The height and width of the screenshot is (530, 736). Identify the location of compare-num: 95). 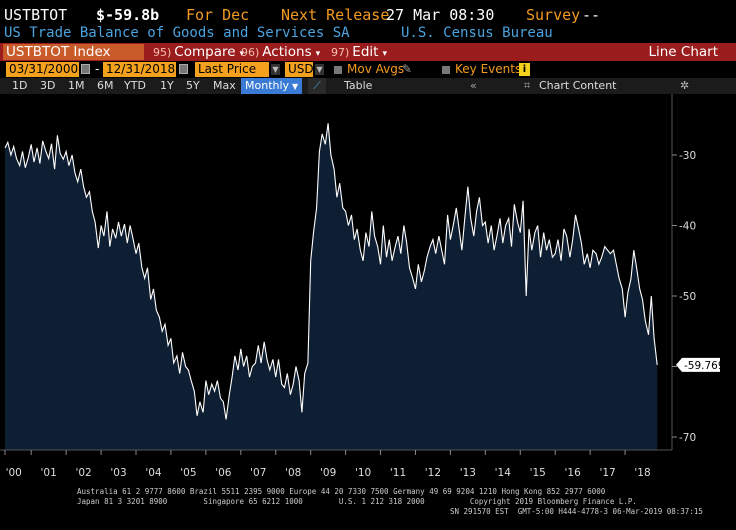
(162, 52).